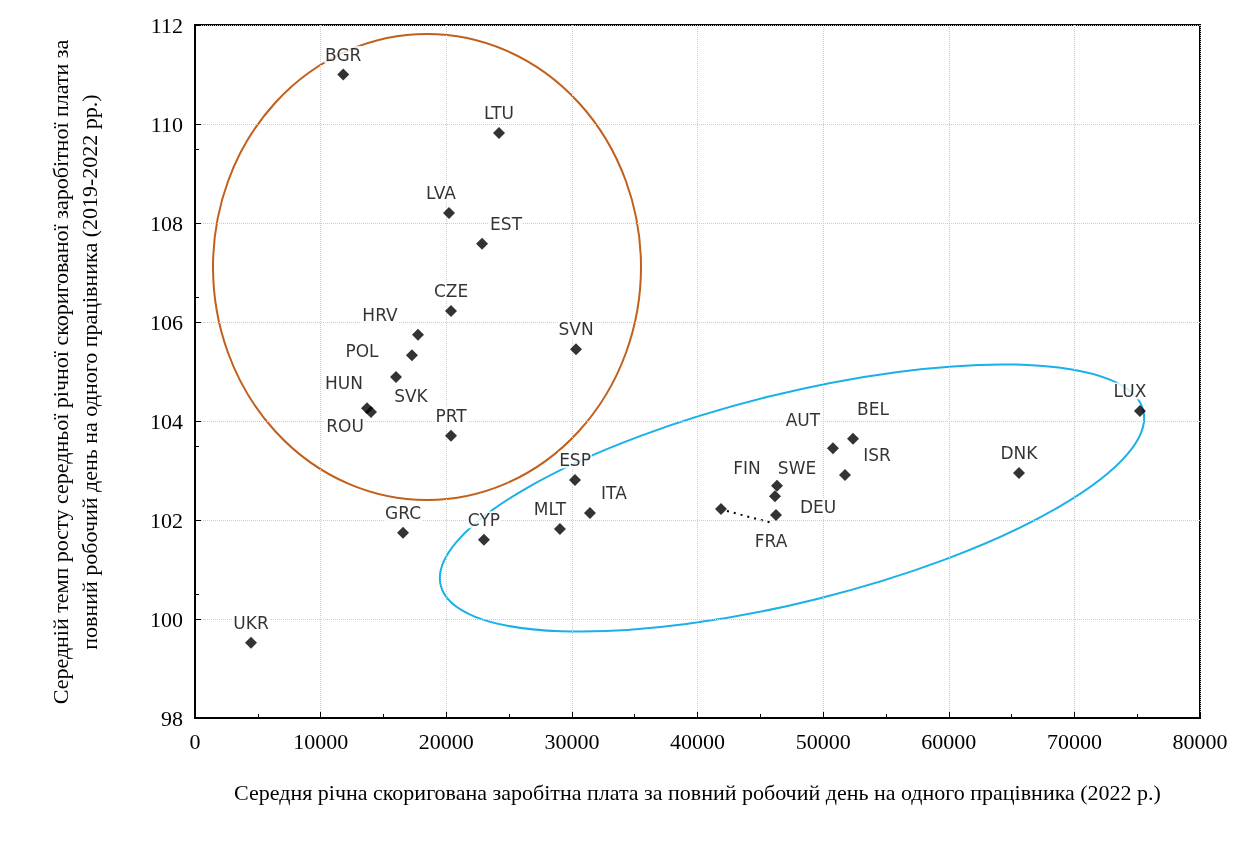 The height and width of the screenshot is (843, 1254). I want to click on data-label: BEL, so click(873, 408).